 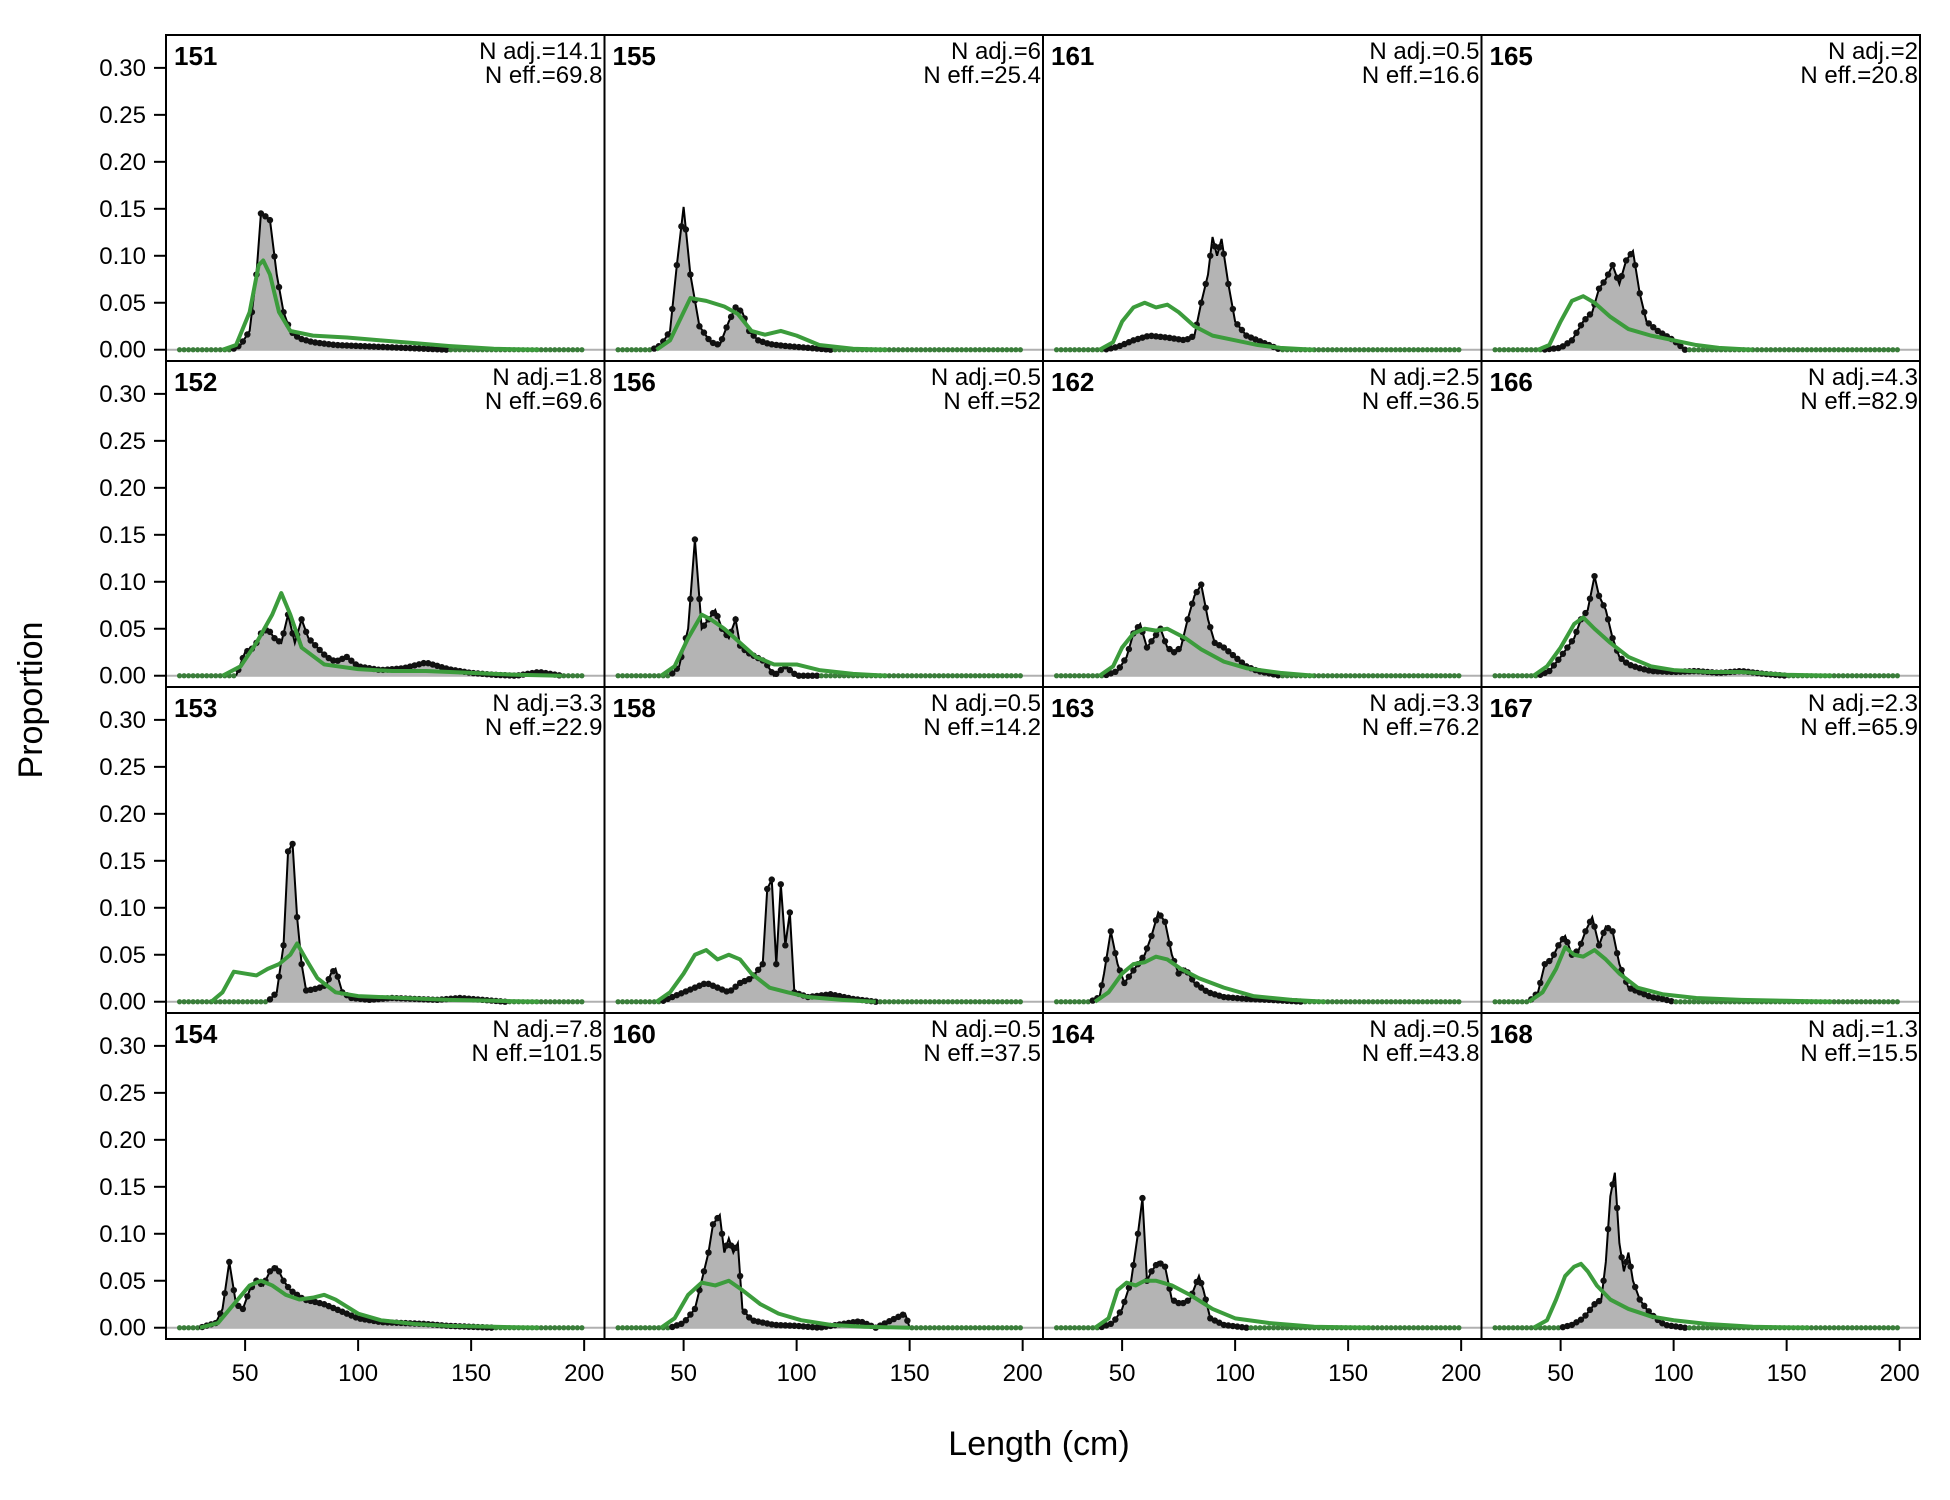 I want to click on panel-n-eff: N eff.=82.9, so click(x=1859, y=401).